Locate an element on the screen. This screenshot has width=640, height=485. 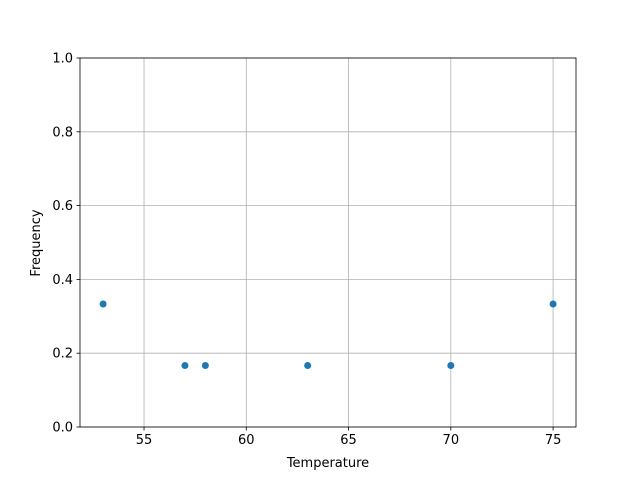
data-points is located at coordinates (328, 334).